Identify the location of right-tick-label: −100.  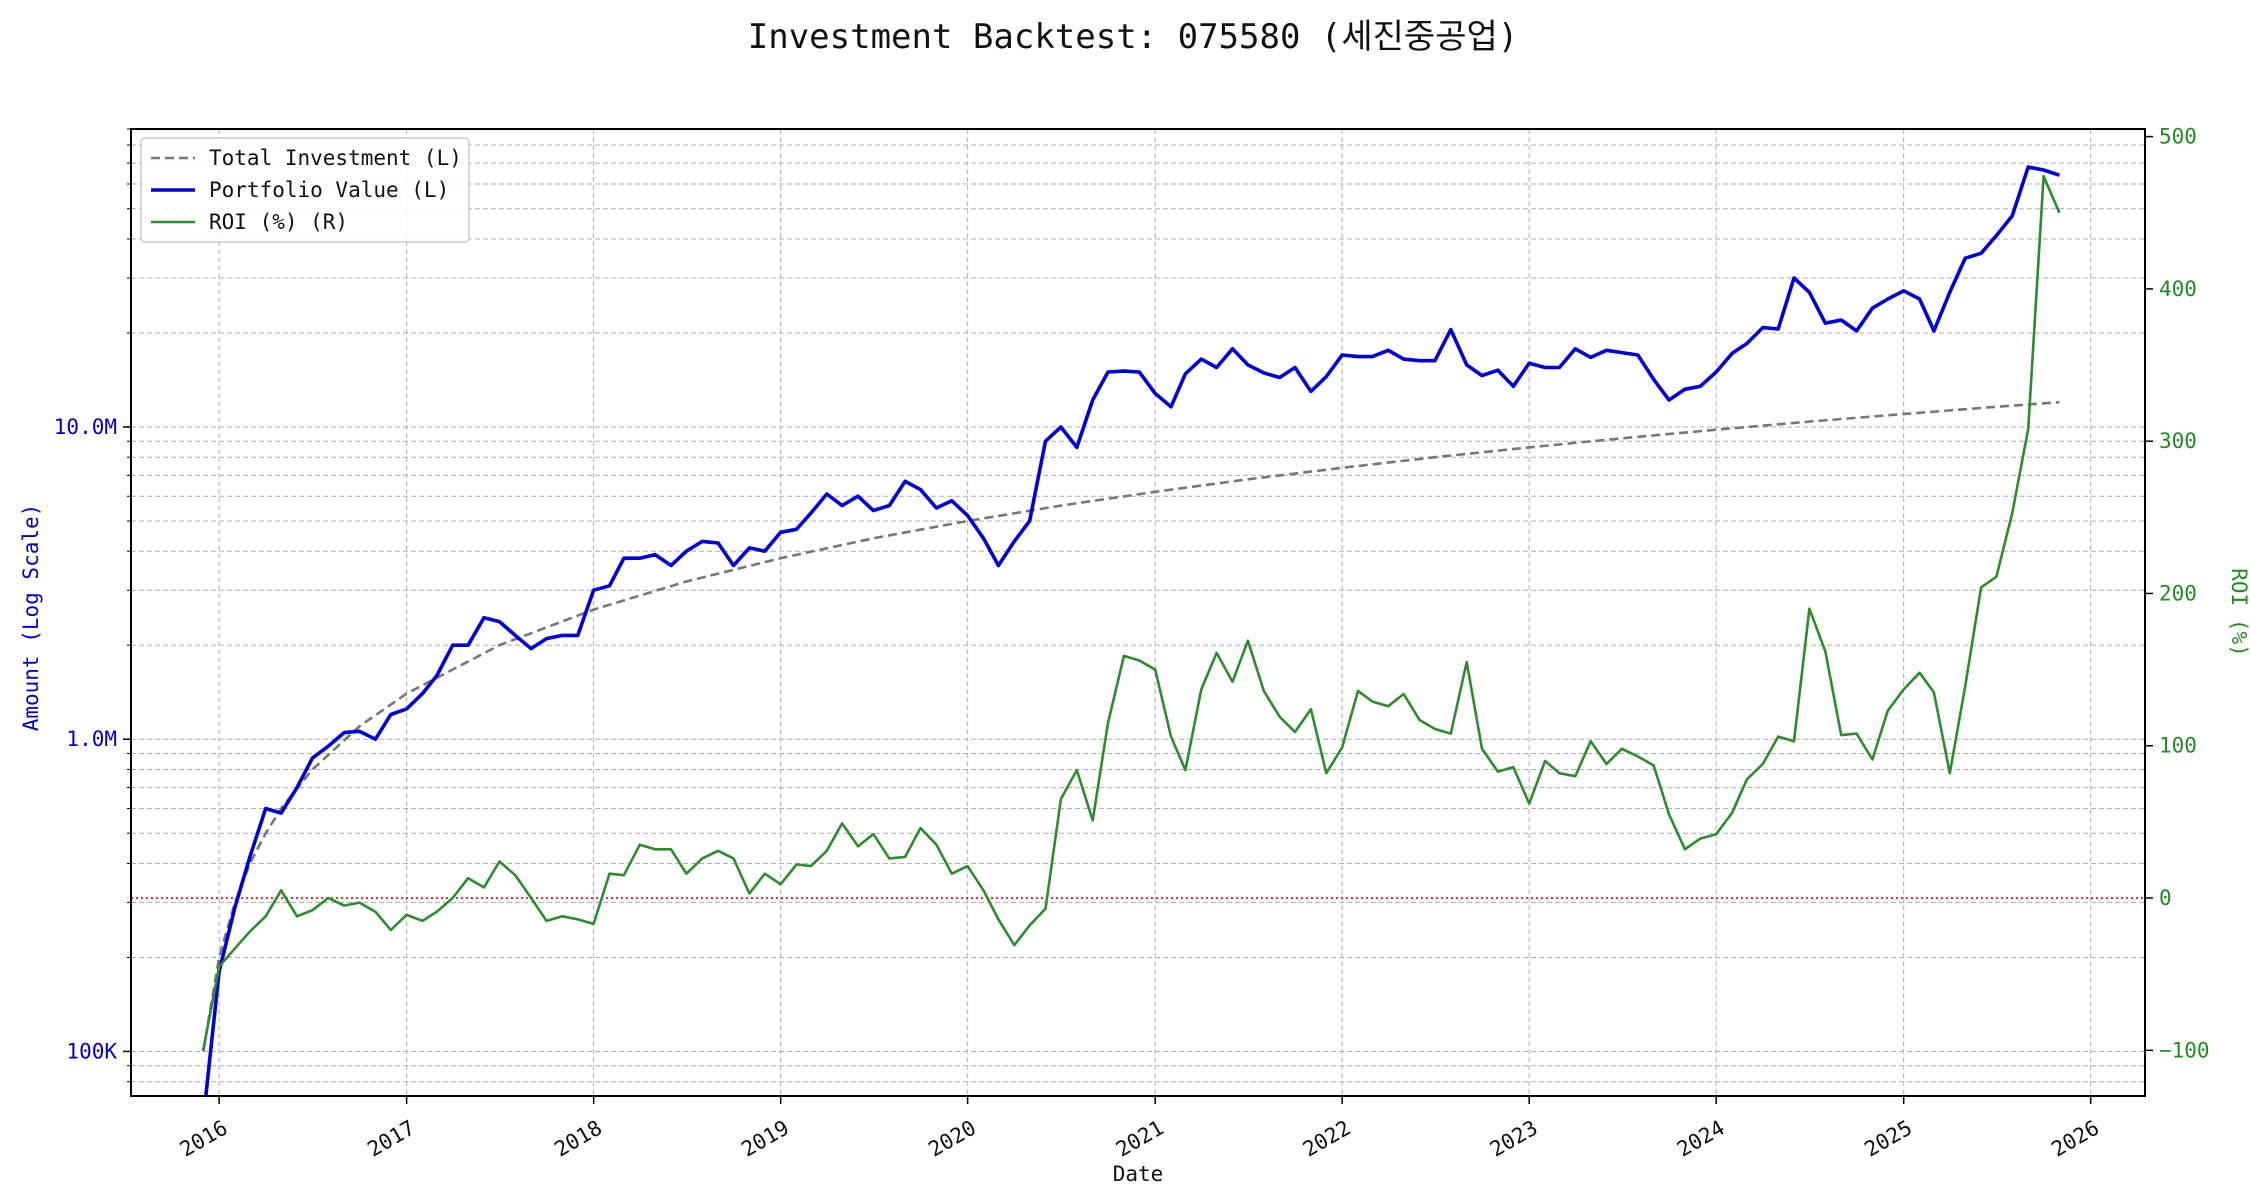
(2184, 1050).